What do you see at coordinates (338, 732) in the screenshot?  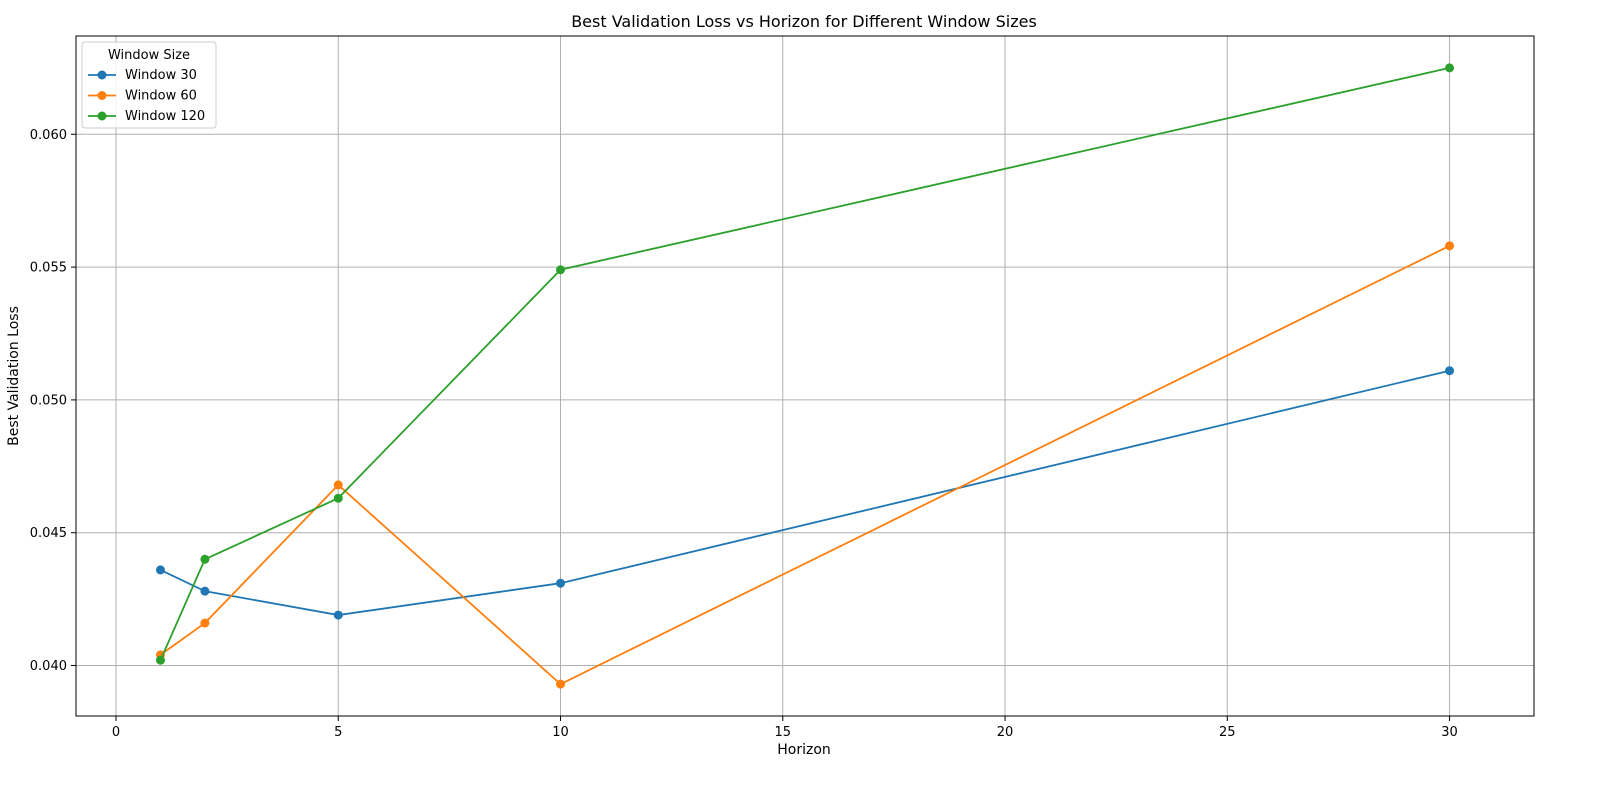 I see `x-tick-label: 5` at bounding box center [338, 732].